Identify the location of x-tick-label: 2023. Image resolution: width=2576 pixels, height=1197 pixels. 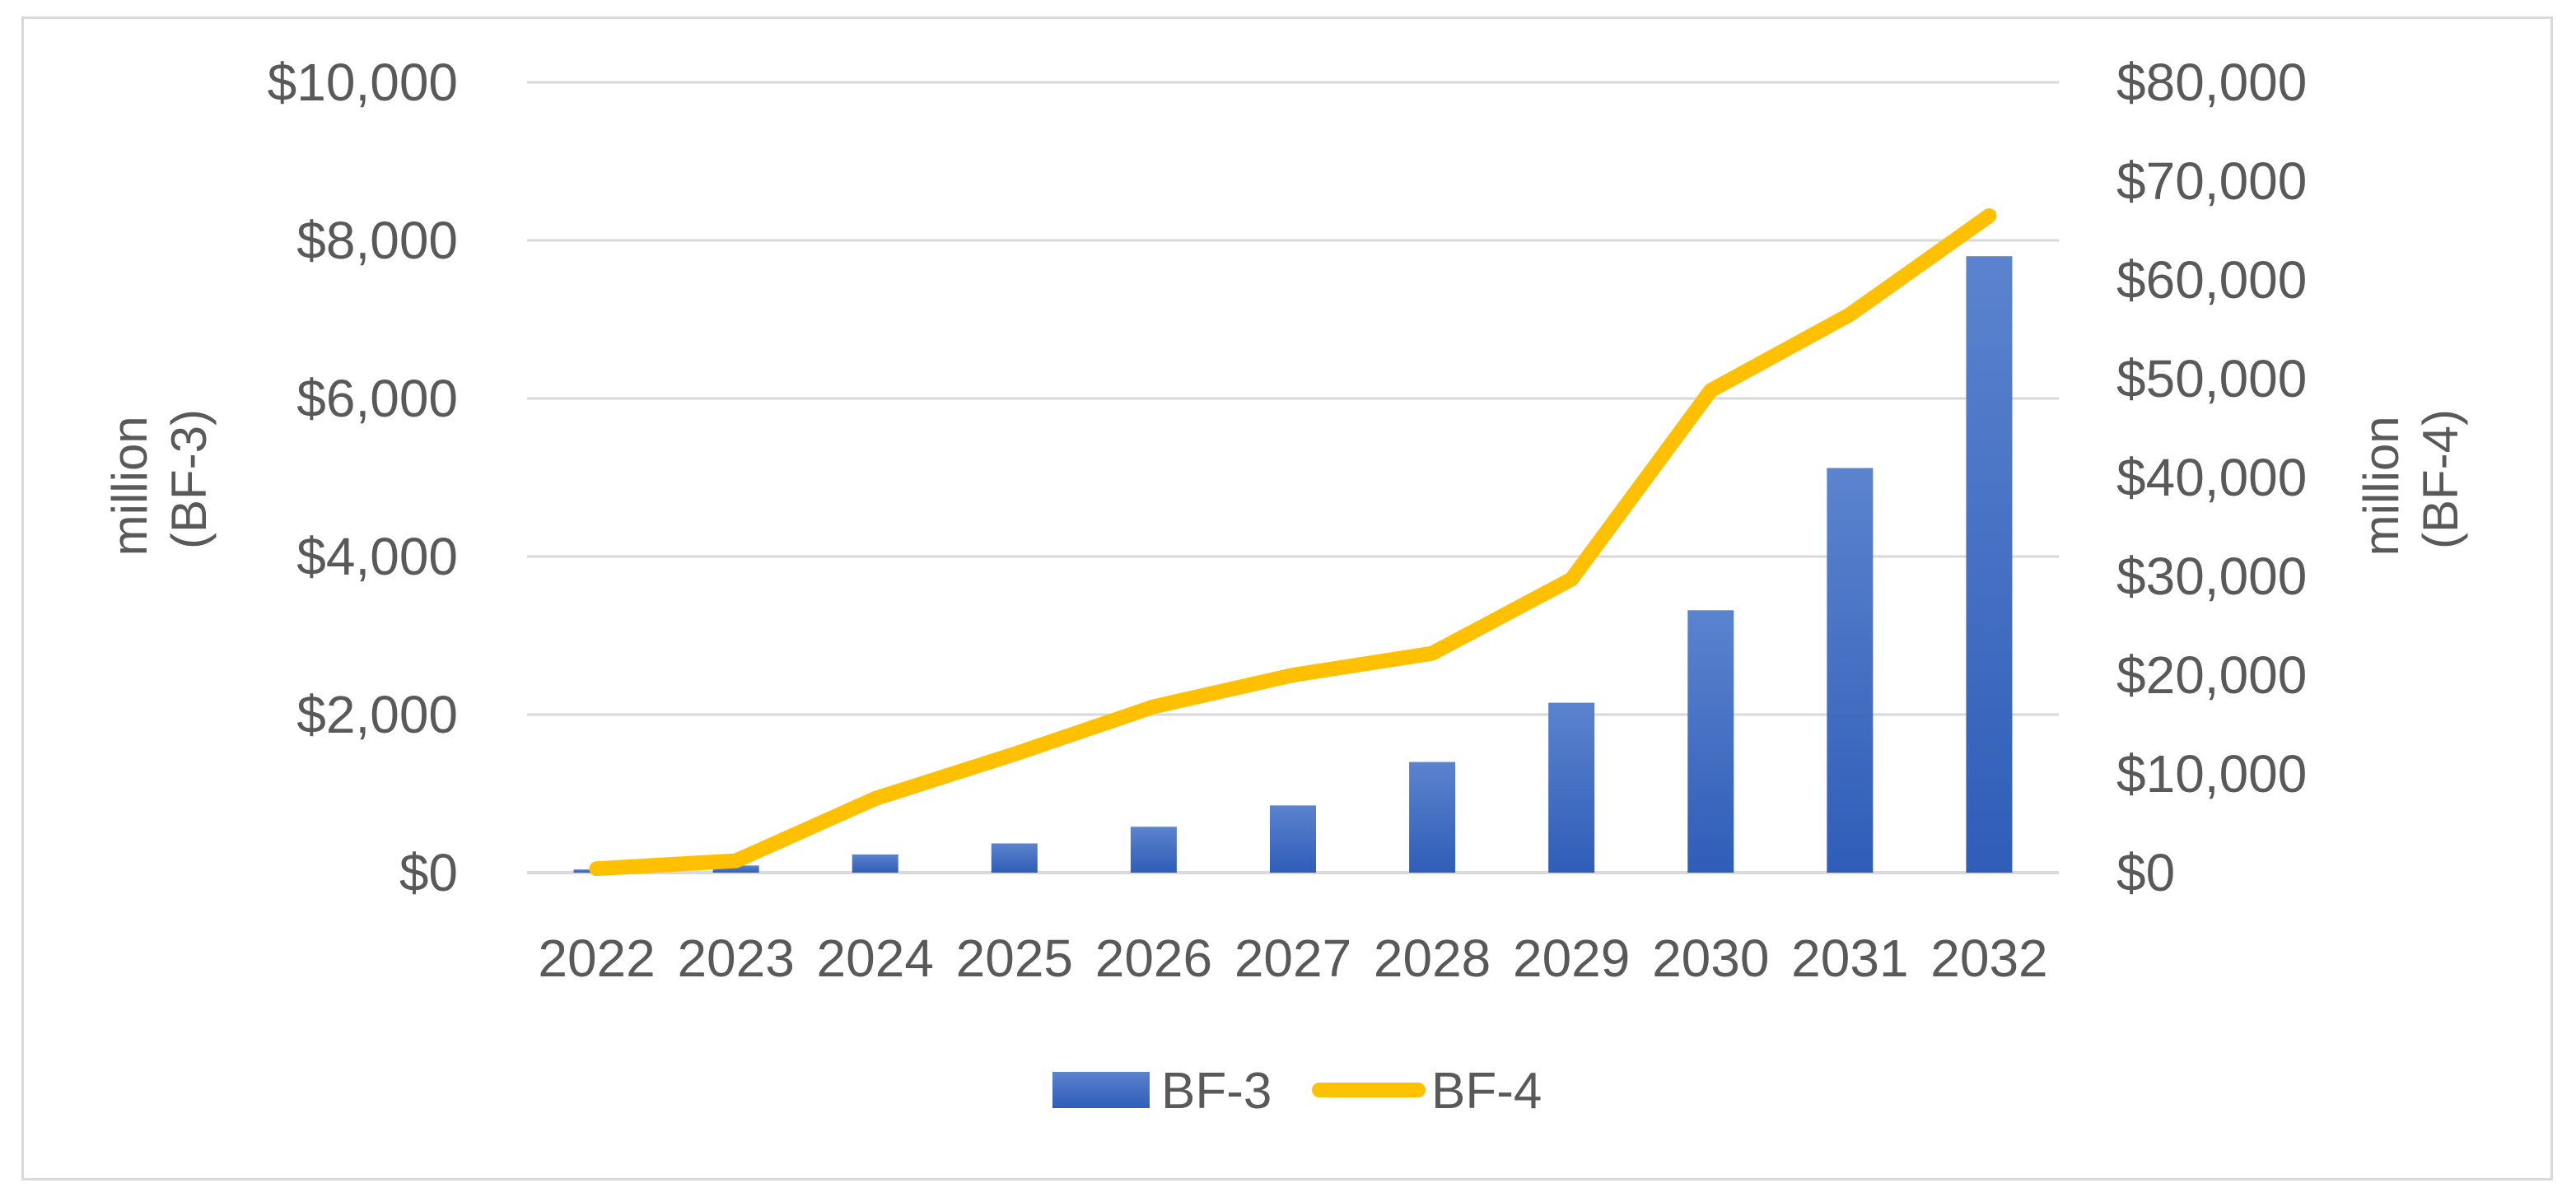
(735, 958).